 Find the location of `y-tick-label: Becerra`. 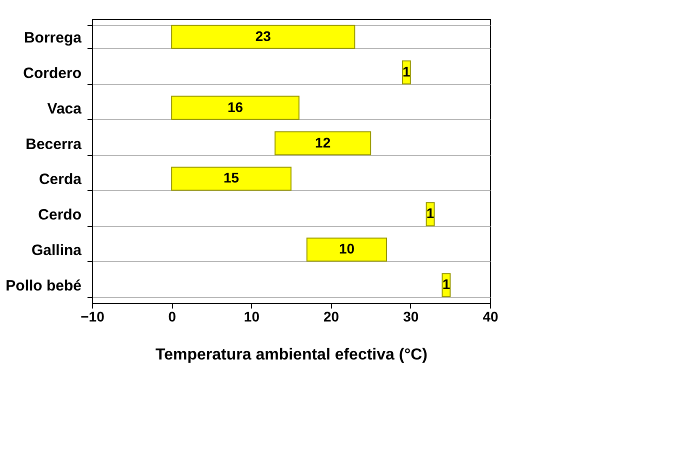

y-tick-label: Becerra is located at coordinates (54, 144).